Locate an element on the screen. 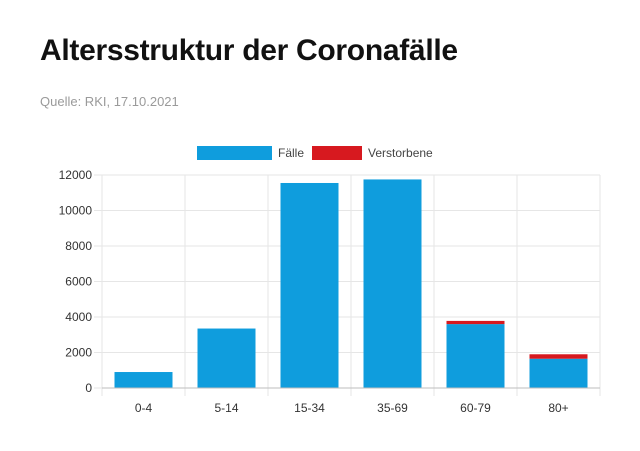 The image size is (640, 451). x-tick-label: 15-34 is located at coordinates (309, 408).